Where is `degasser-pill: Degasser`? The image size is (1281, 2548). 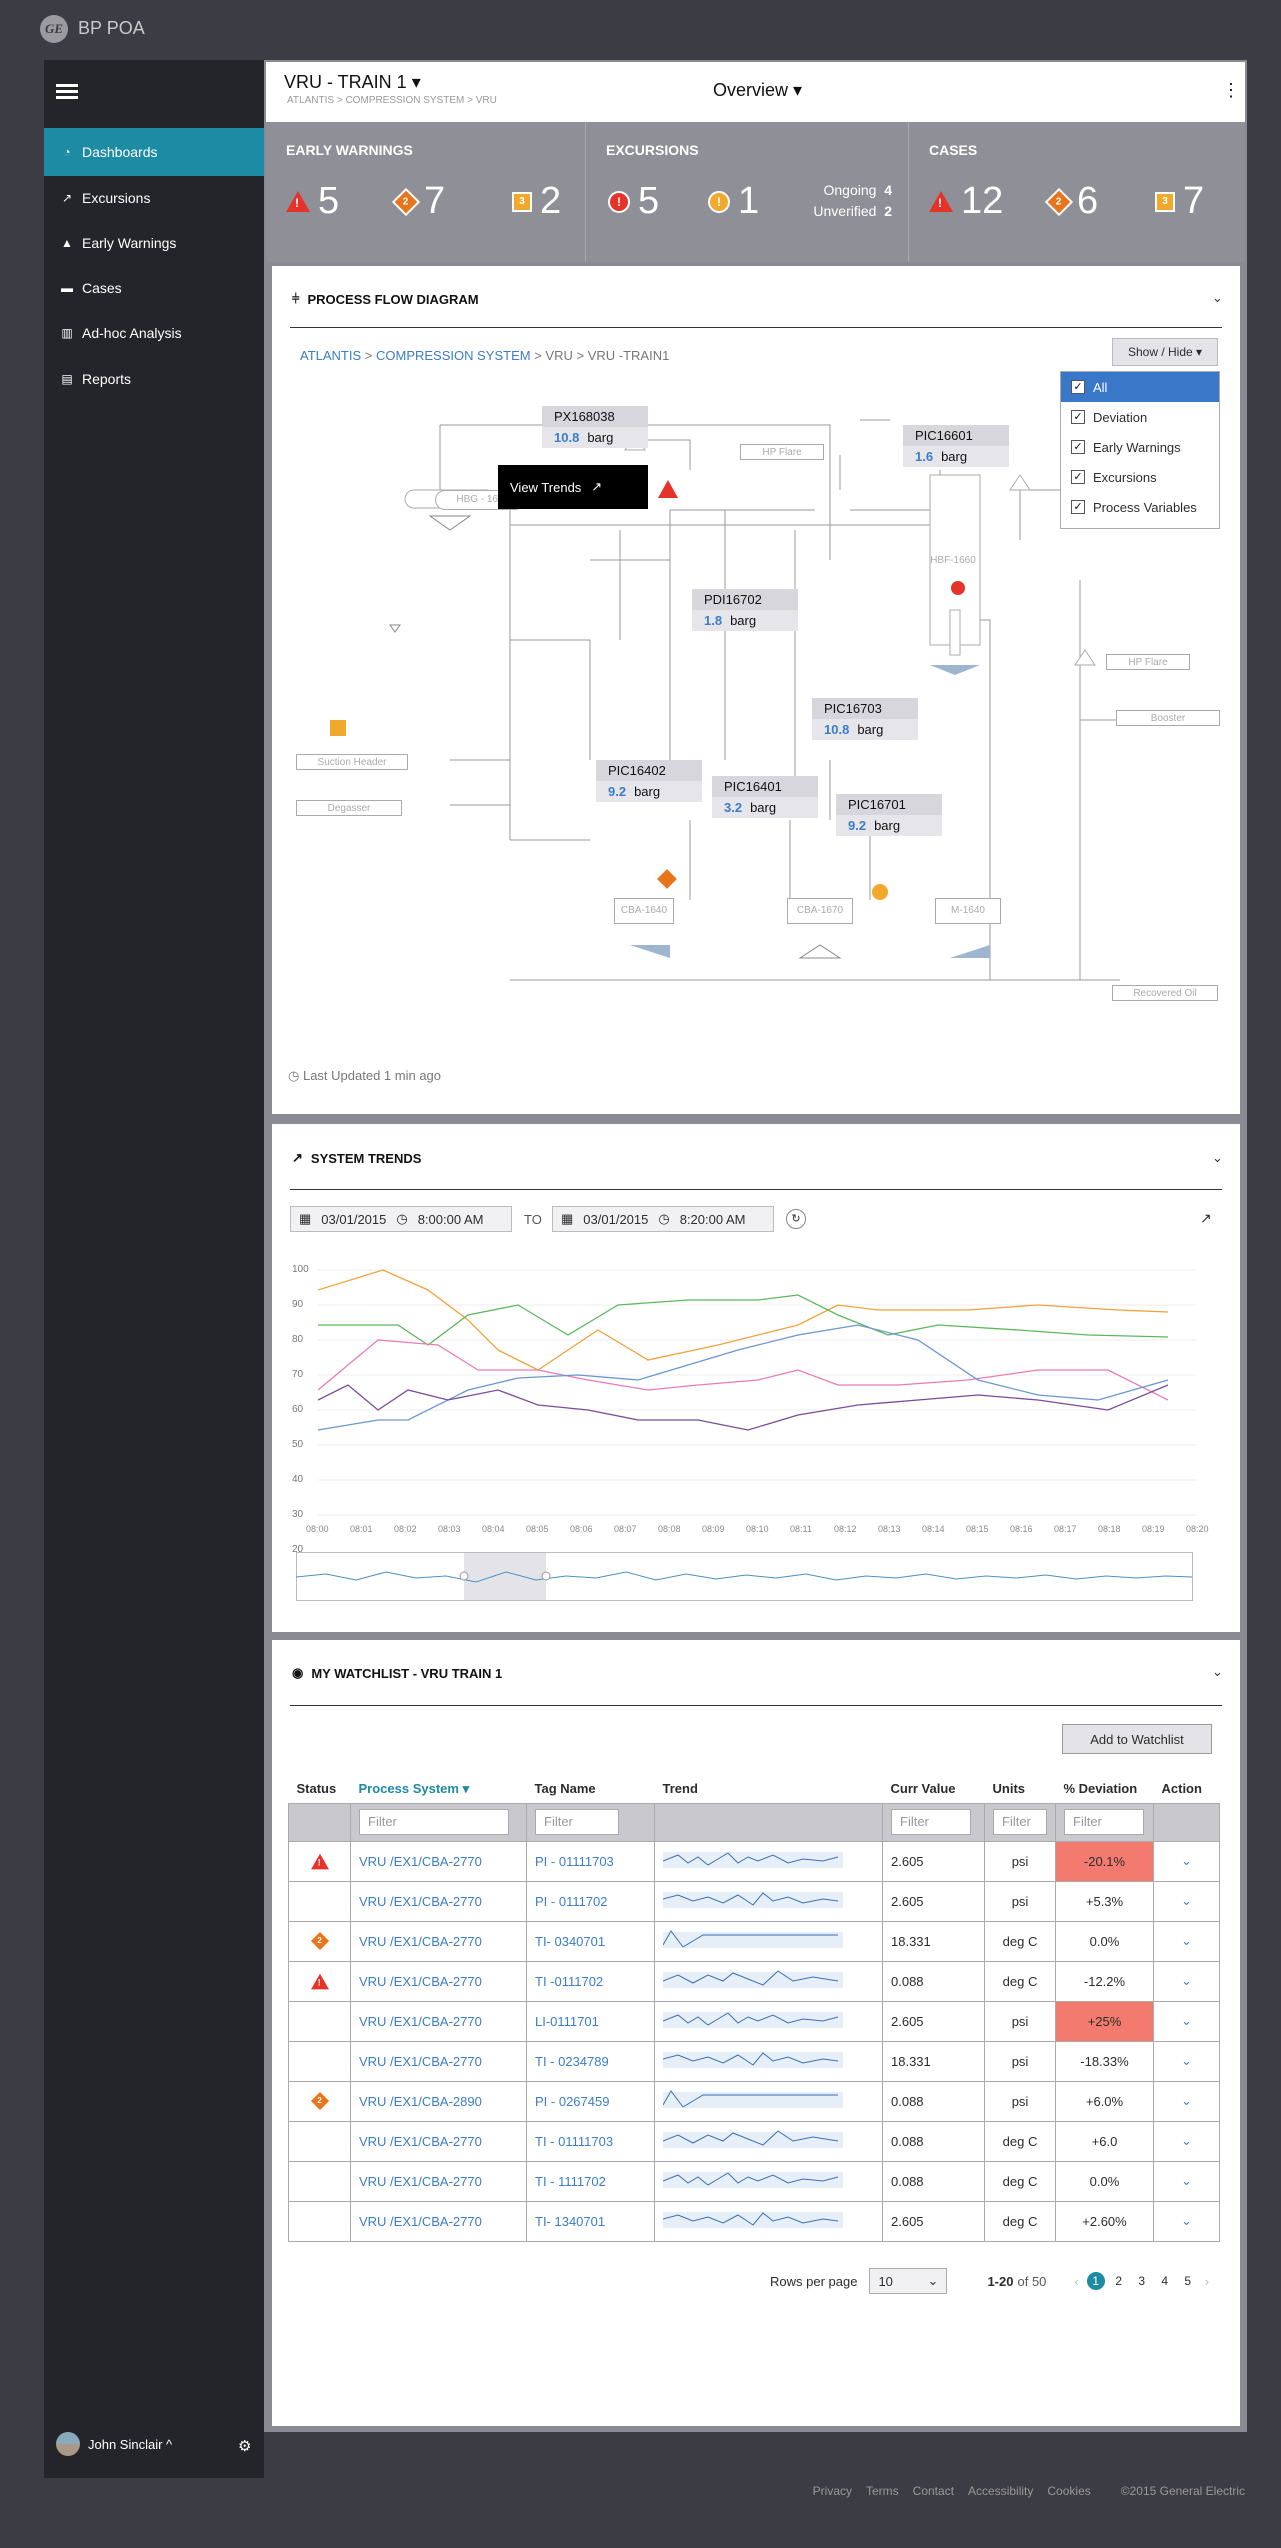 degasser-pill: Degasser is located at coordinates (349, 808).